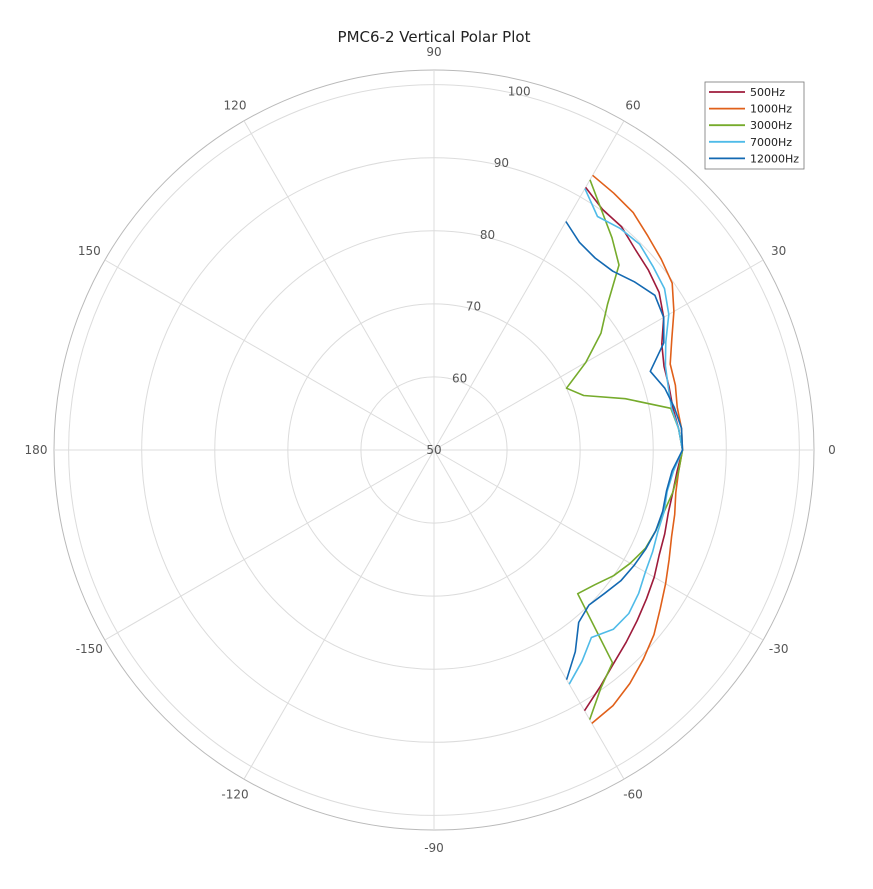 This screenshot has width=873, height=889. I want to click on legend-label: 7000Hz, so click(771, 142).